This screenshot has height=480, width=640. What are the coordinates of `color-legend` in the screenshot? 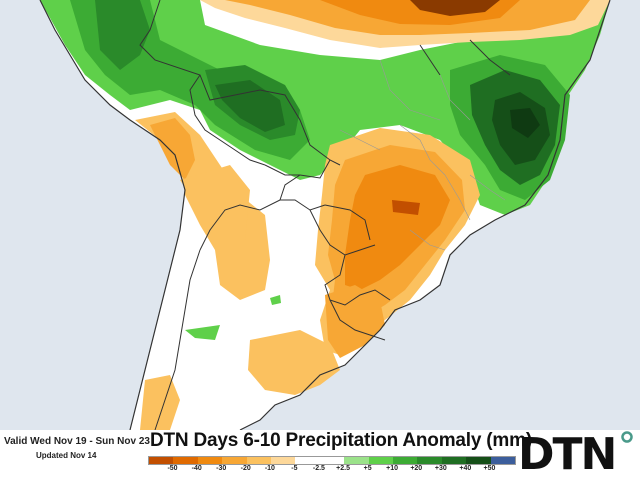 It's located at (332, 460).